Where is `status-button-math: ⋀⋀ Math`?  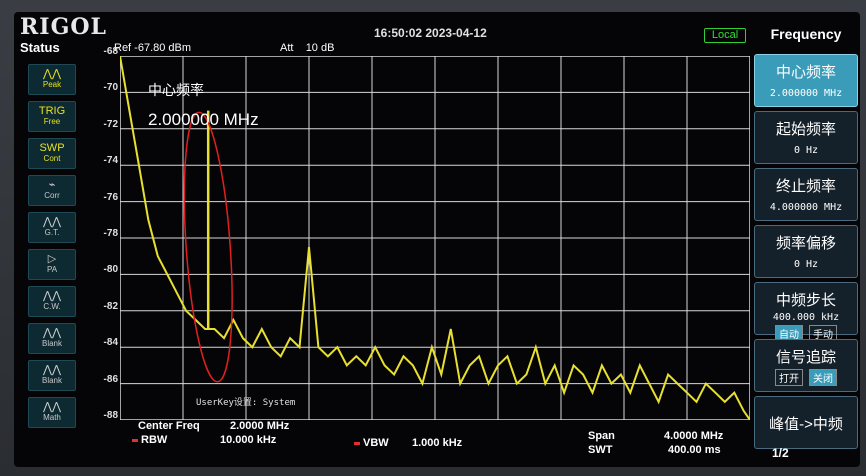 status-button-math: ⋀⋀ Math is located at coordinates (52, 412).